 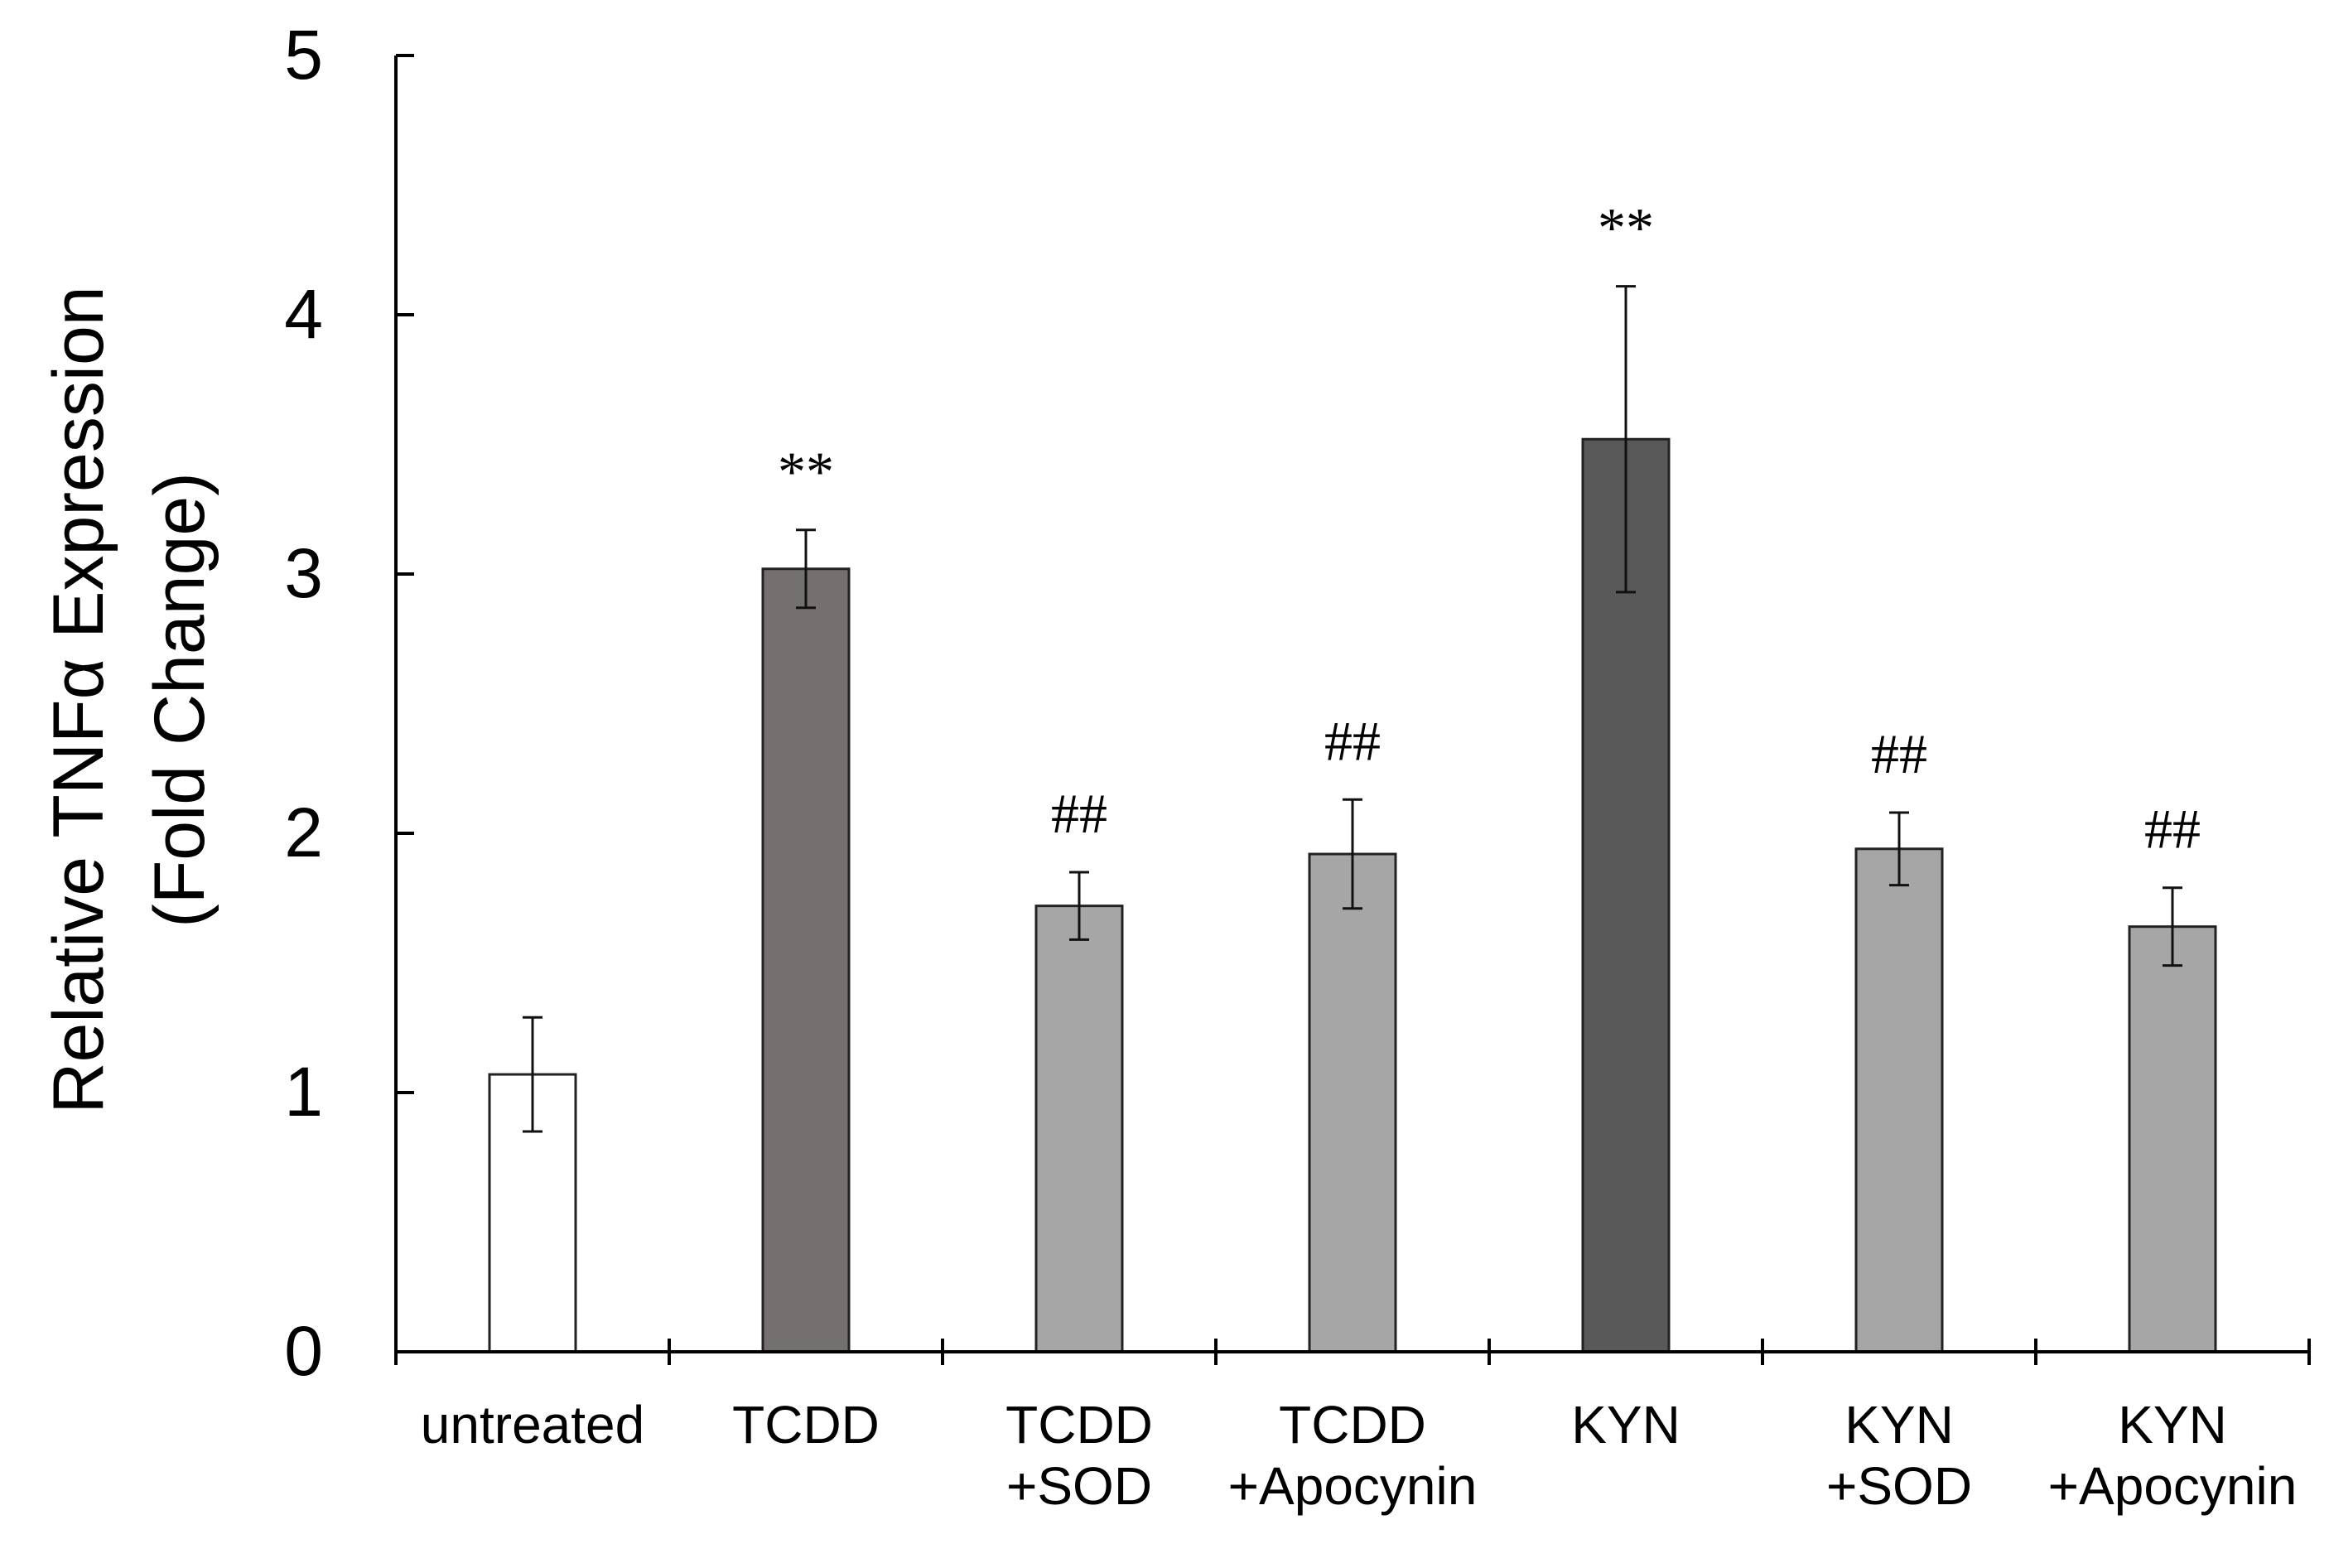 I want to click on y-tick-label: 5, so click(x=303, y=55).